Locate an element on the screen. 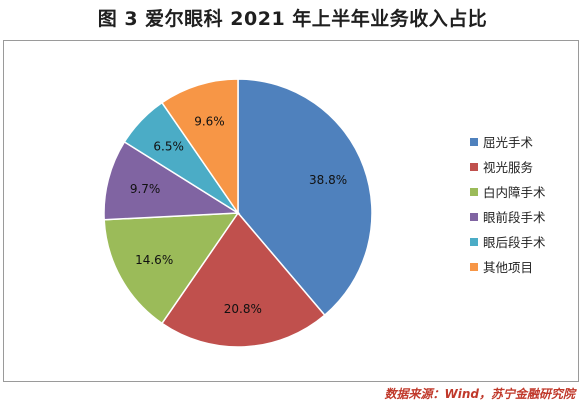 The height and width of the screenshot is (406, 585). legend-label: 屈光手术 is located at coordinates (508, 142).